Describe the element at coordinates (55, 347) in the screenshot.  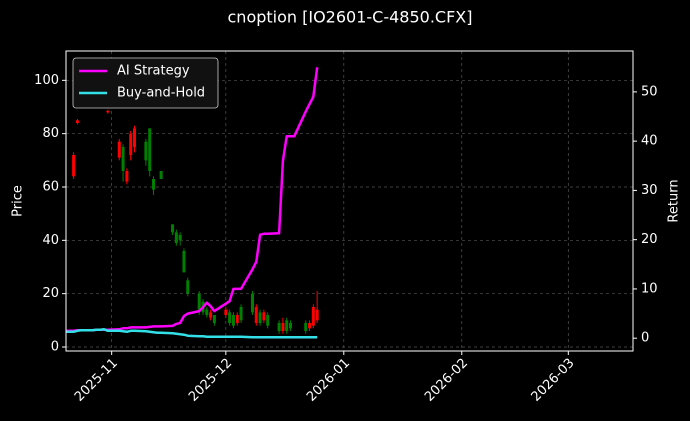
I see `y-tick-label: 0` at that location.